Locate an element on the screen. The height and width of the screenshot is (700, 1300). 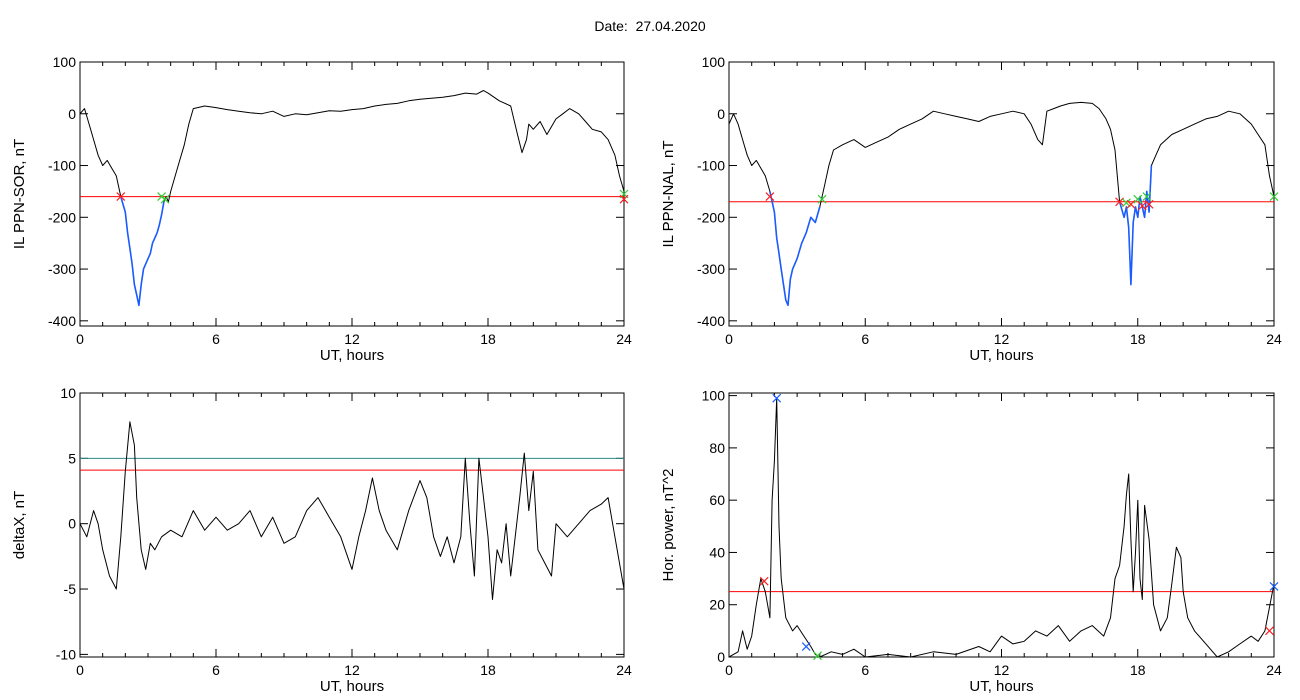
y-axis-label: IL PPN-NAL, nT is located at coordinates (668, 194).